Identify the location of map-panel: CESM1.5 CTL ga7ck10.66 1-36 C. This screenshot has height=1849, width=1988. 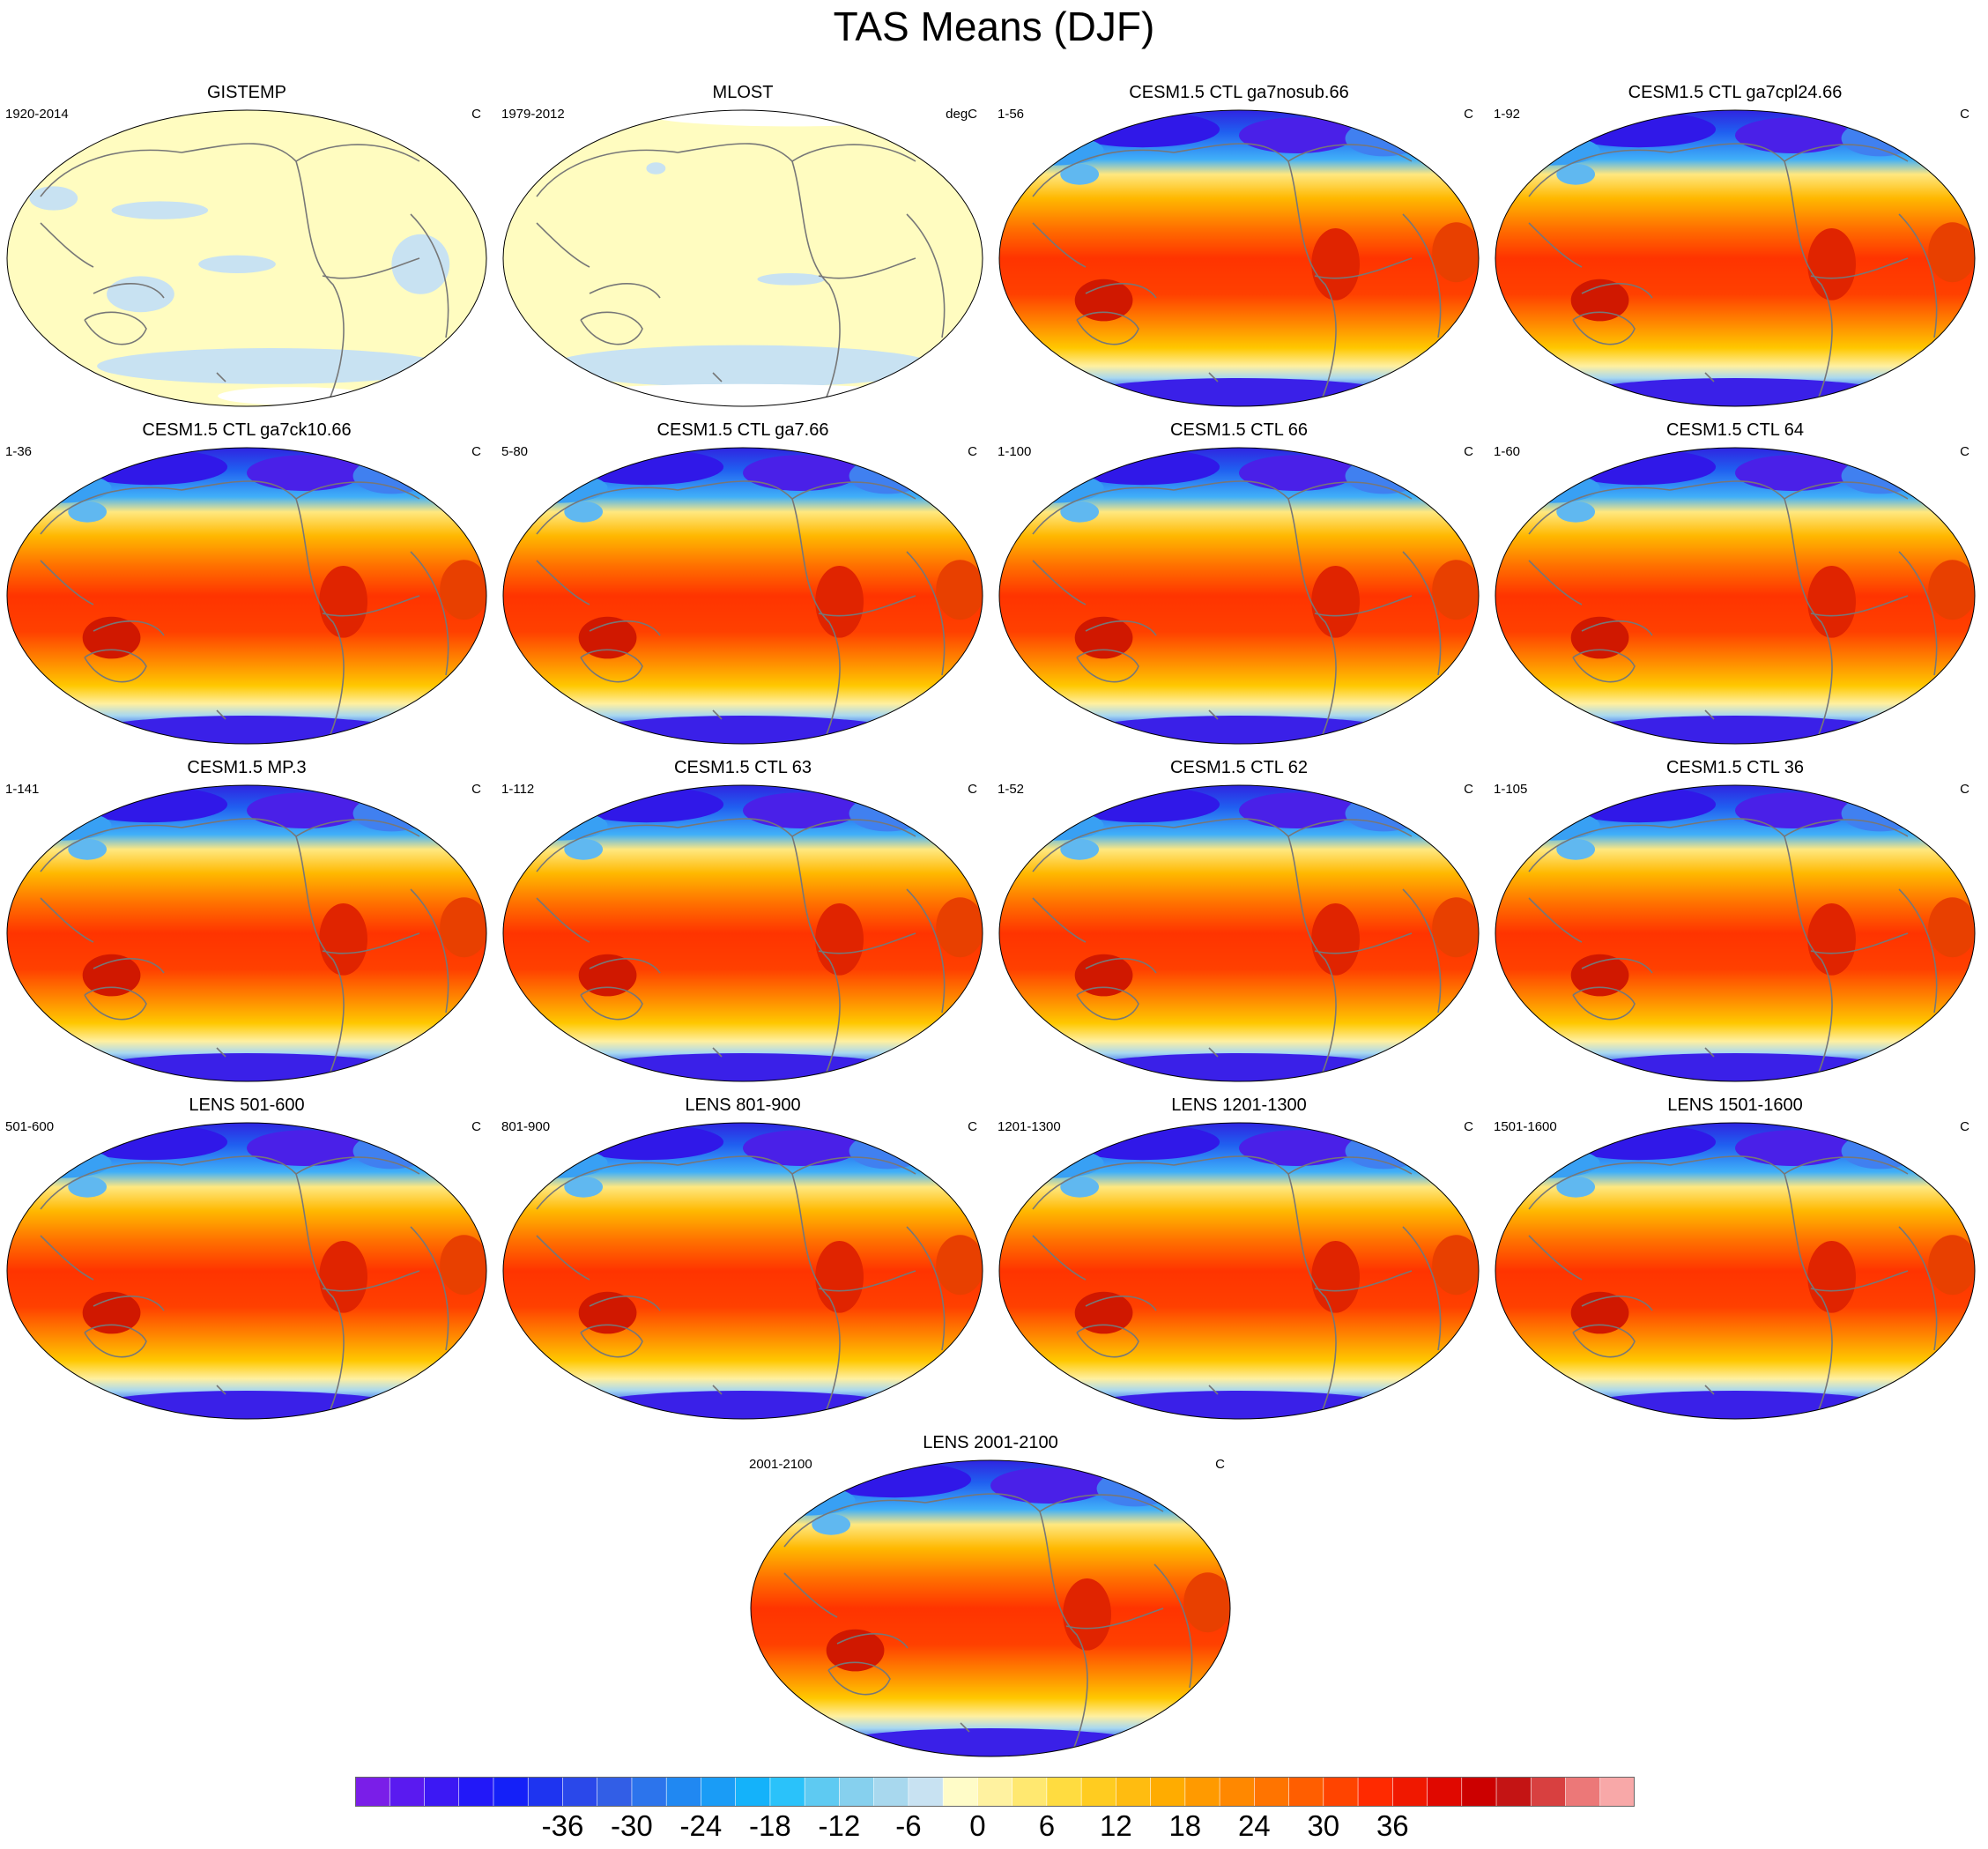
(247, 587).